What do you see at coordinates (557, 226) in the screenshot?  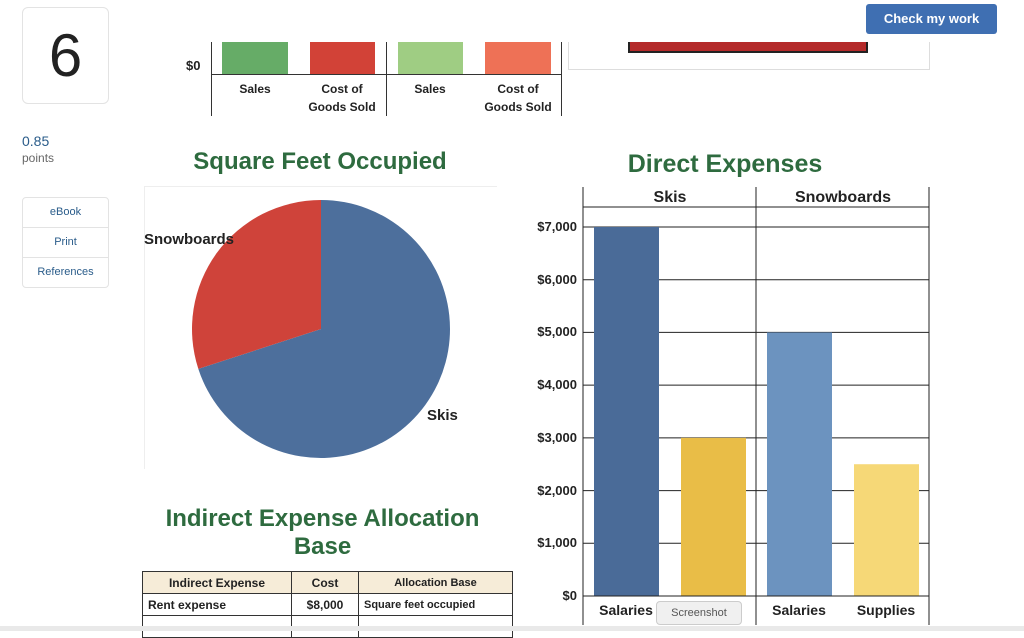 I see `y-tick-label: $7,000` at bounding box center [557, 226].